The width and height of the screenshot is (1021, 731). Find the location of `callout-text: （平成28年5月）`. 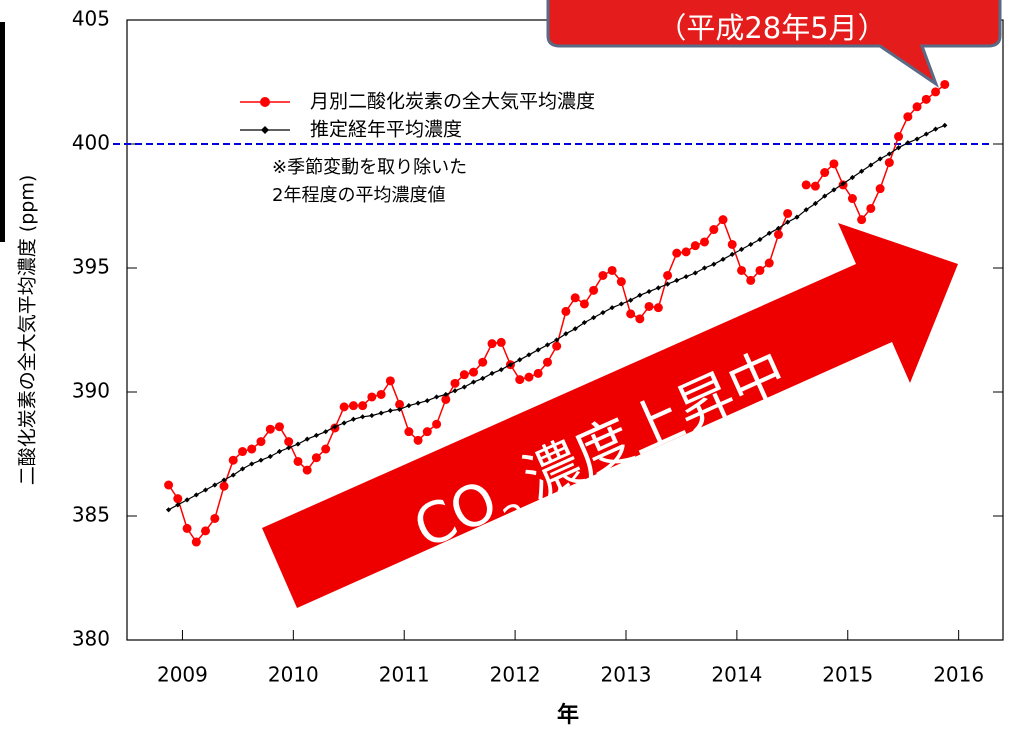

callout-text: （平成28年5月） is located at coordinates (771, 28).